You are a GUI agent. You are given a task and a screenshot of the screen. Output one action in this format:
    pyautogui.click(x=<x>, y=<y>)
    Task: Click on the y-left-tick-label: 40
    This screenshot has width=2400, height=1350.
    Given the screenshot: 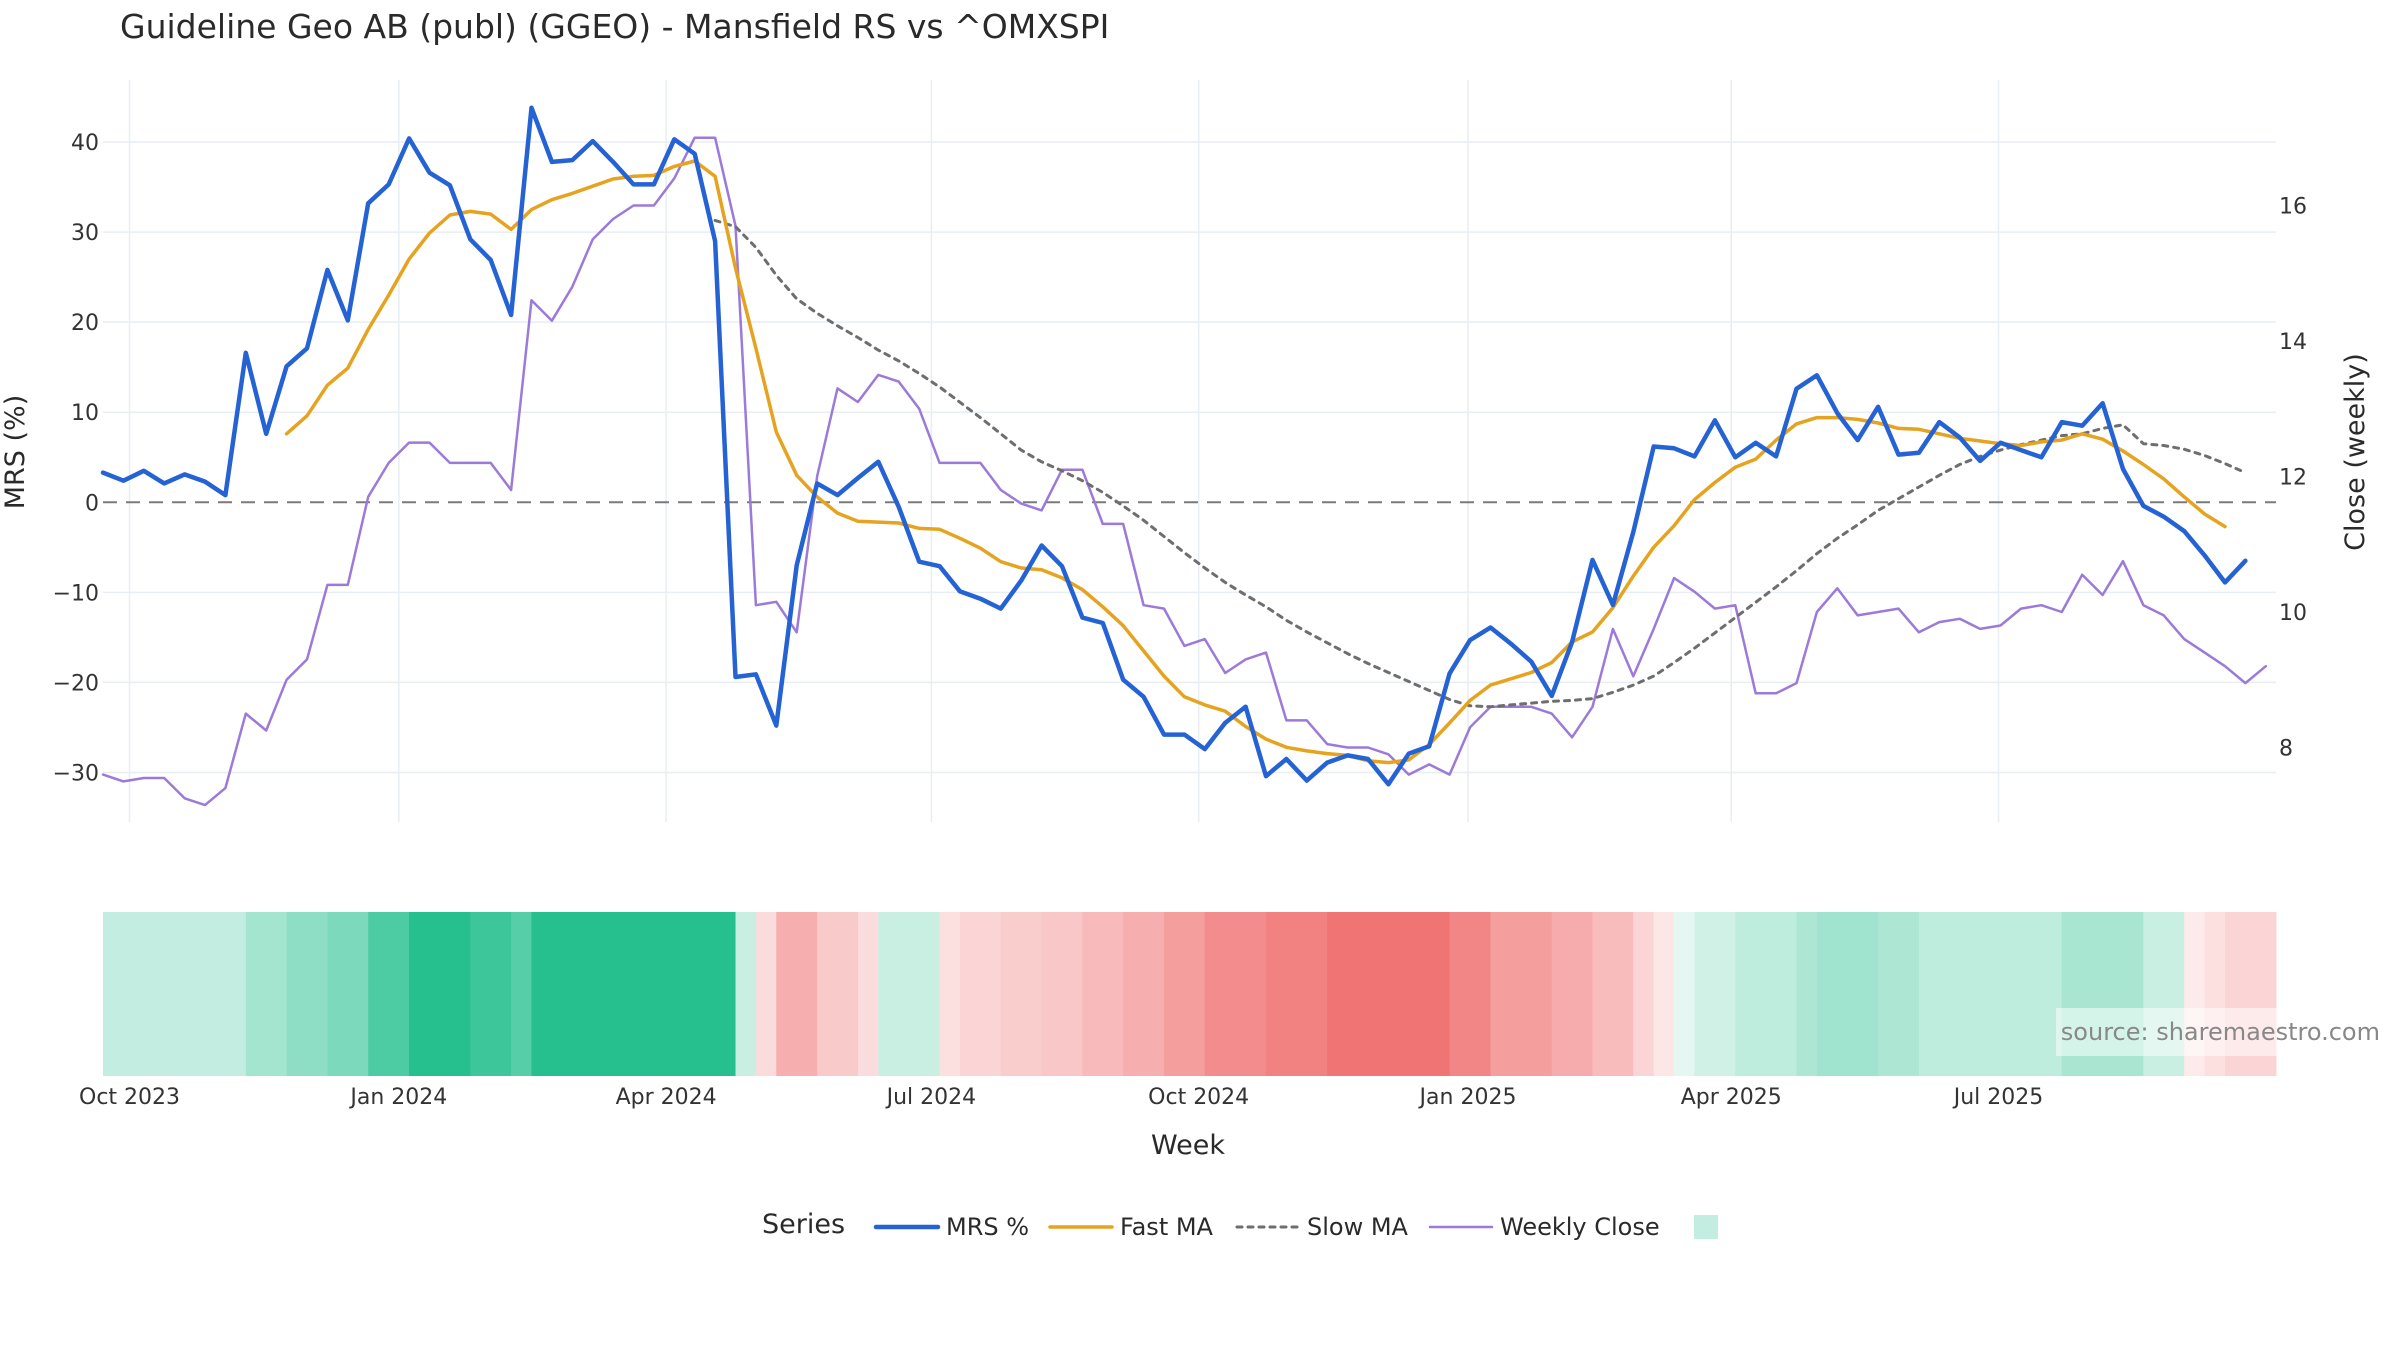 What is the action you would take?
    pyautogui.click(x=85, y=143)
    